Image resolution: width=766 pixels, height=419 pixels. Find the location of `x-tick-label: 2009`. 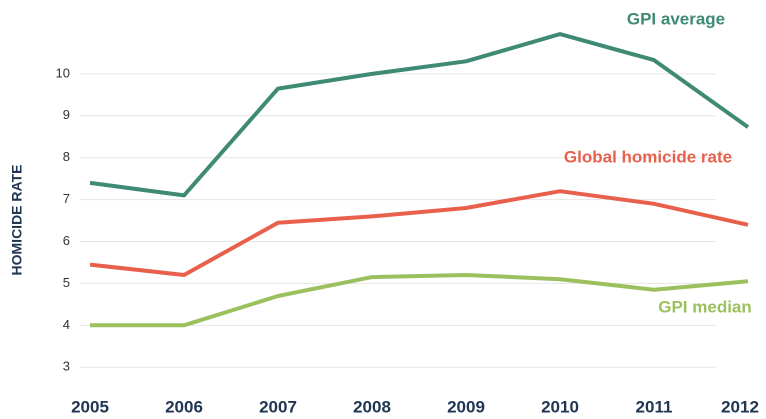

x-tick-label: 2009 is located at coordinates (466, 406).